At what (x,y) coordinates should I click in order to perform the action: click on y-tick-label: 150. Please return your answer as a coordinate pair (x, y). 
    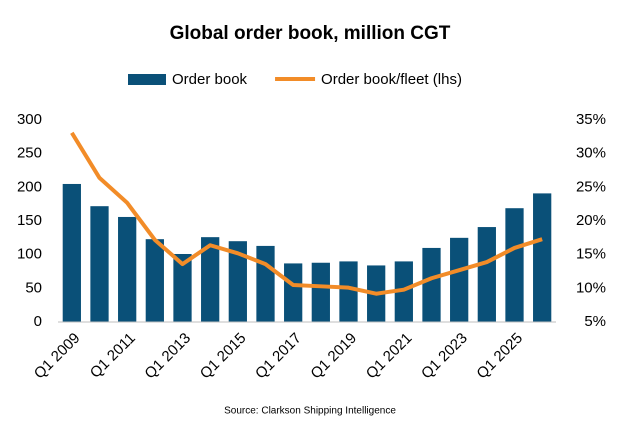
    Looking at the image, I should click on (29, 220).